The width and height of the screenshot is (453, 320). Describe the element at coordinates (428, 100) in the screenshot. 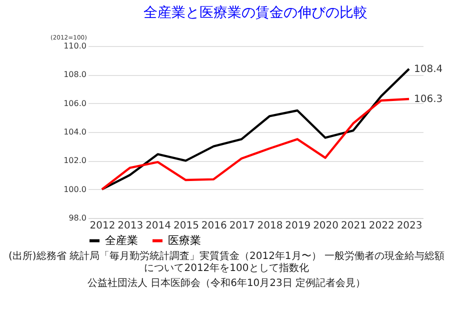

I see `data-label: 106.3` at that location.